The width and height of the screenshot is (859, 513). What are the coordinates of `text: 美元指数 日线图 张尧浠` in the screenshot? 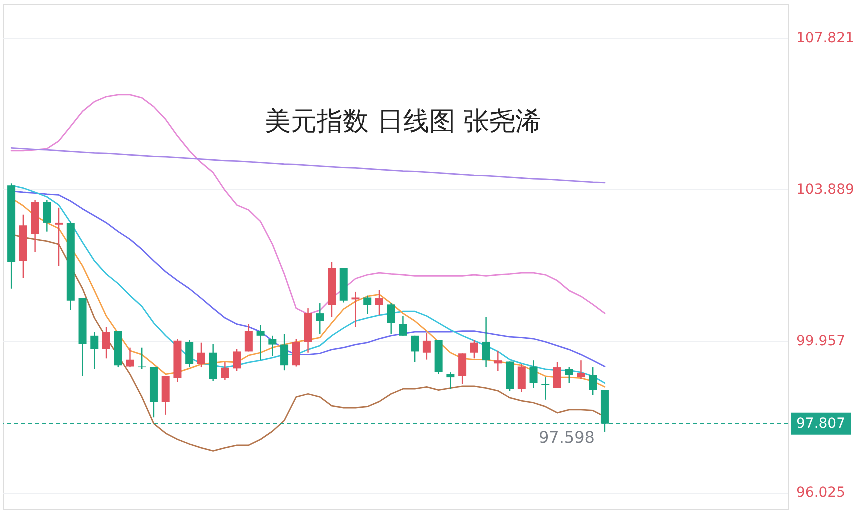 It's located at (403, 122).